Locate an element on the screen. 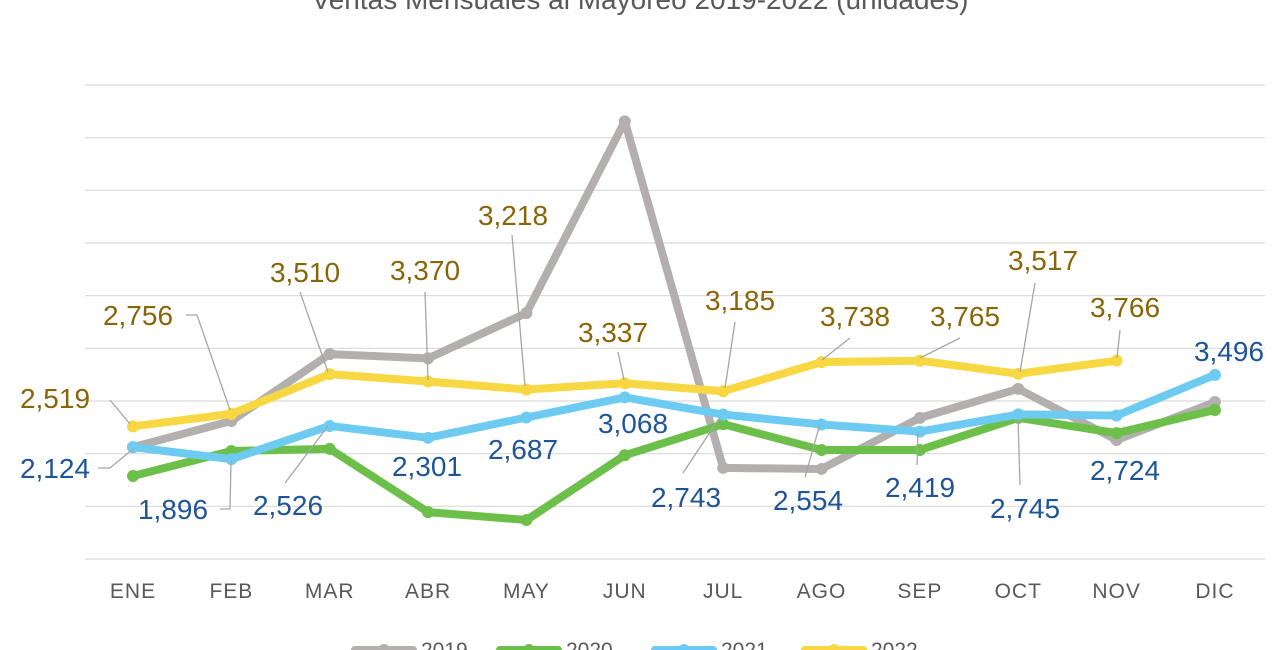  data-label-2022: 3,337 is located at coordinates (613, 332).